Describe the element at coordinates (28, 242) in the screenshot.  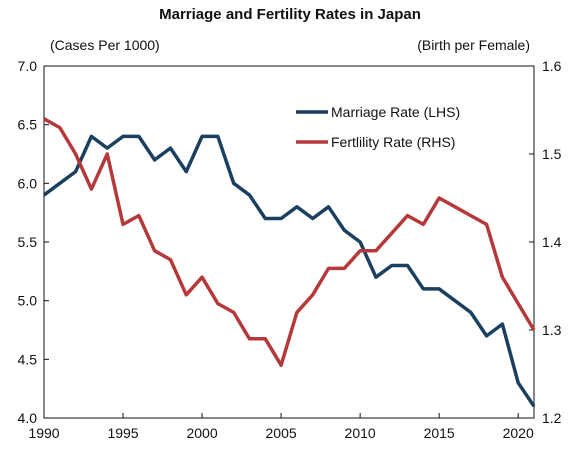
I see `left-tick-label: 5.5` at that location.